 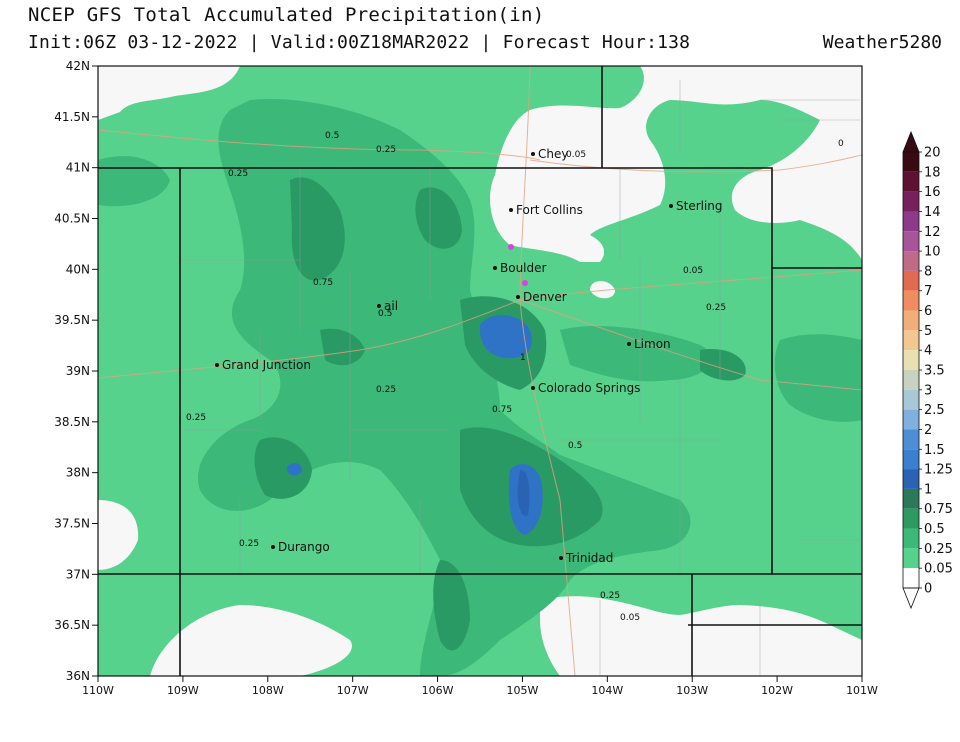 What do you see at coordinates (72, 117) in the screenshot?
I see `lat-tick-label: 41.5N` at bounding box center [72, 117].